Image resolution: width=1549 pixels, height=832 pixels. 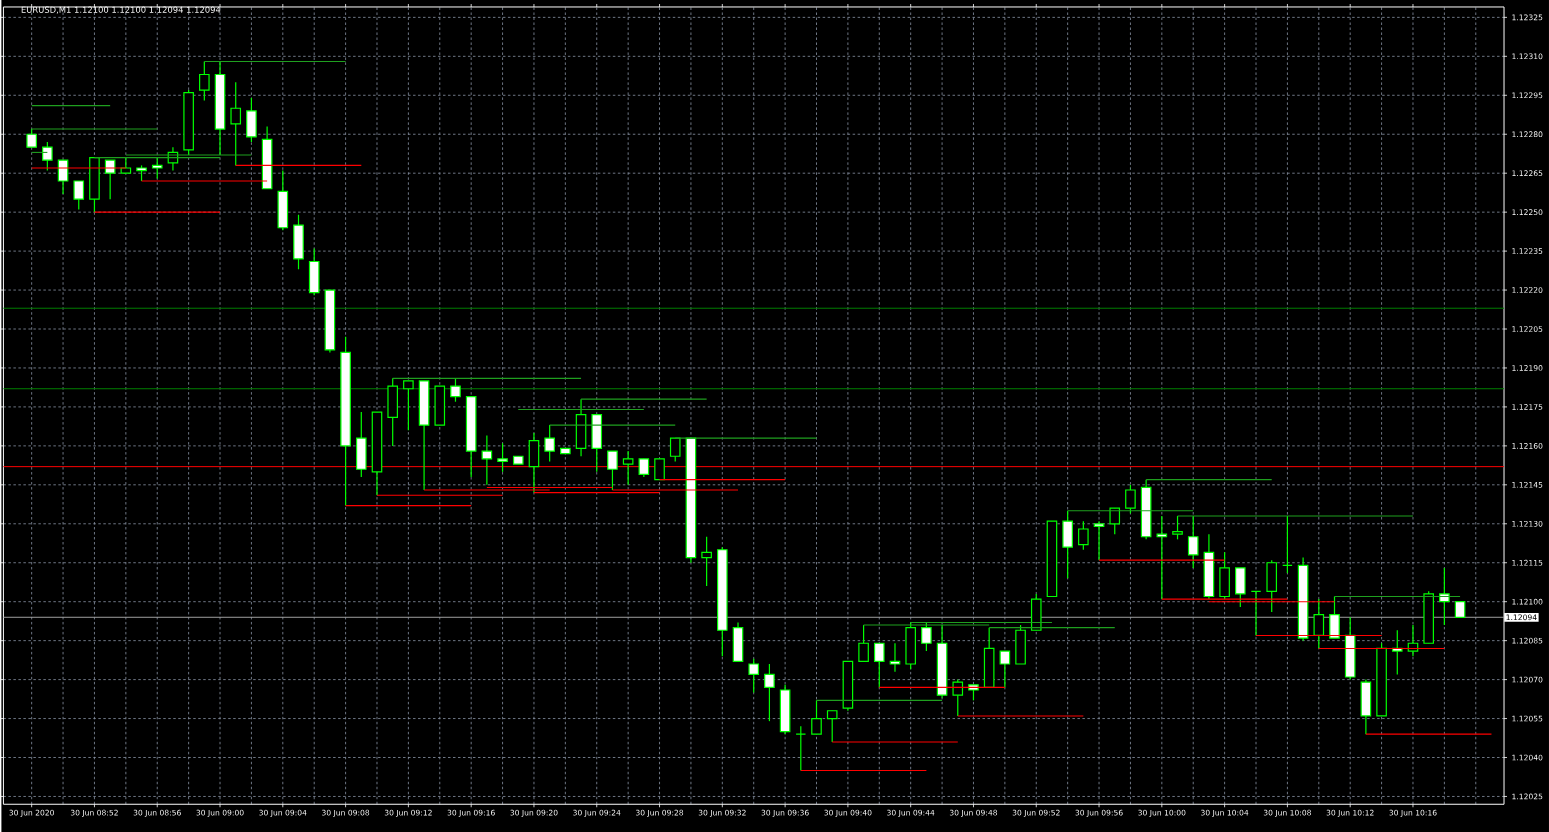 I want to click on chart-title: EURUSD,M1 1.12100 1.12100 1.12094 1.12094, so click(x=121, y=10).